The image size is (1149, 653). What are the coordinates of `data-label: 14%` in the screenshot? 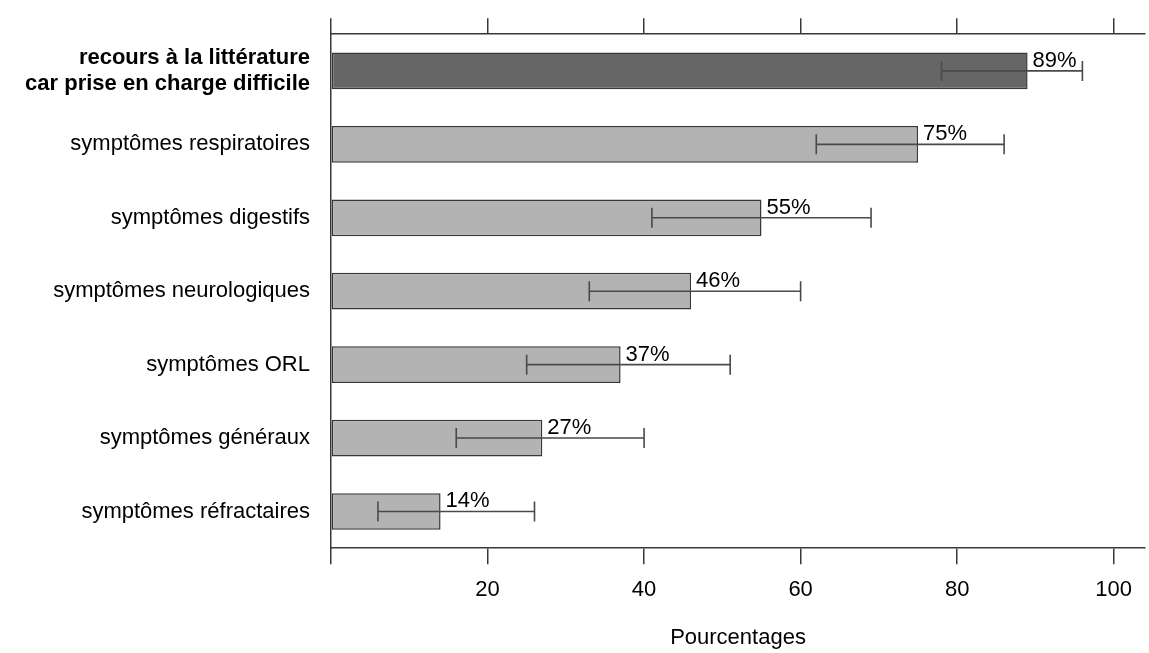 It's located at (467, 500).